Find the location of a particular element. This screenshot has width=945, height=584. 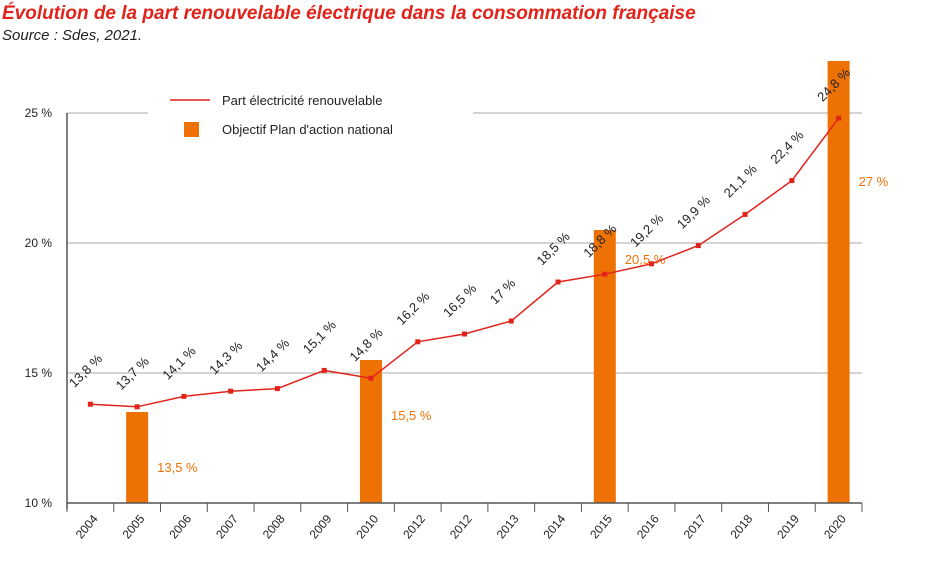

point-label: 14,4 % is located at coordinates (273, 355).